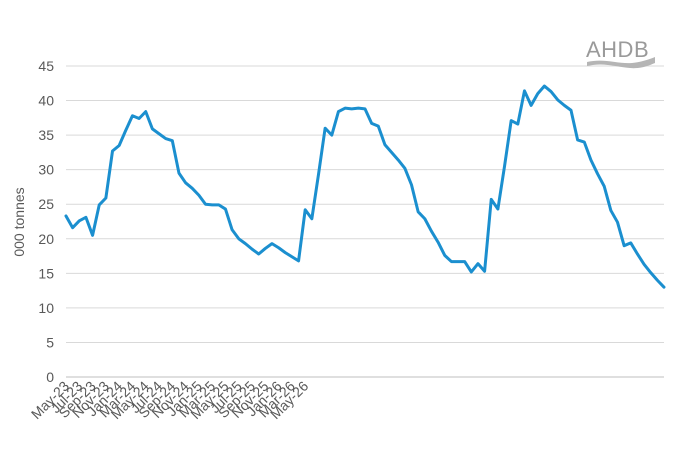  What do you see at coordinates (46, 135) in the screenshot?
I see `y-tick-label: 35` at bounding box center [46, 135].